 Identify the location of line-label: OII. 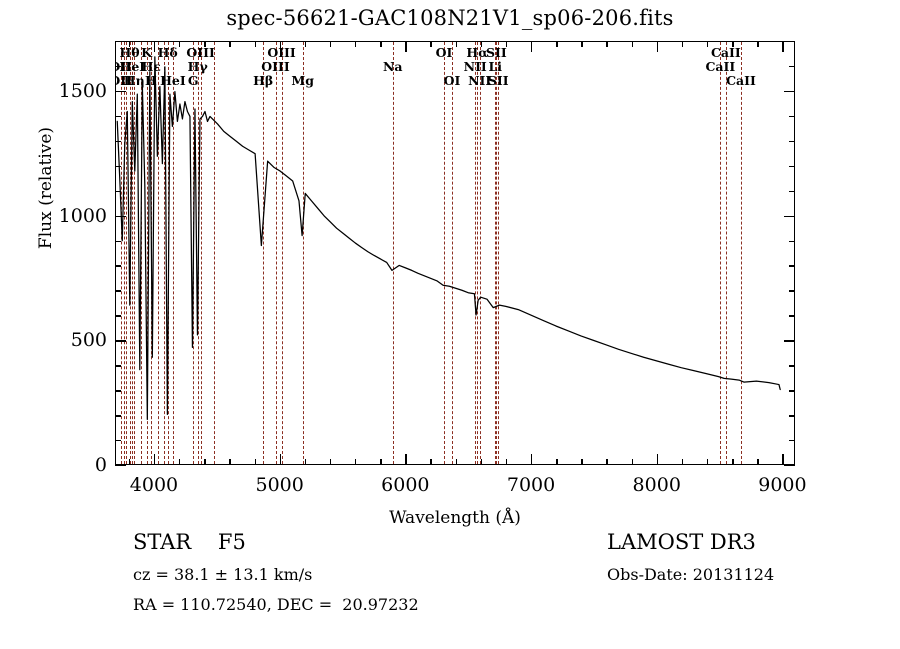
(124, 80).